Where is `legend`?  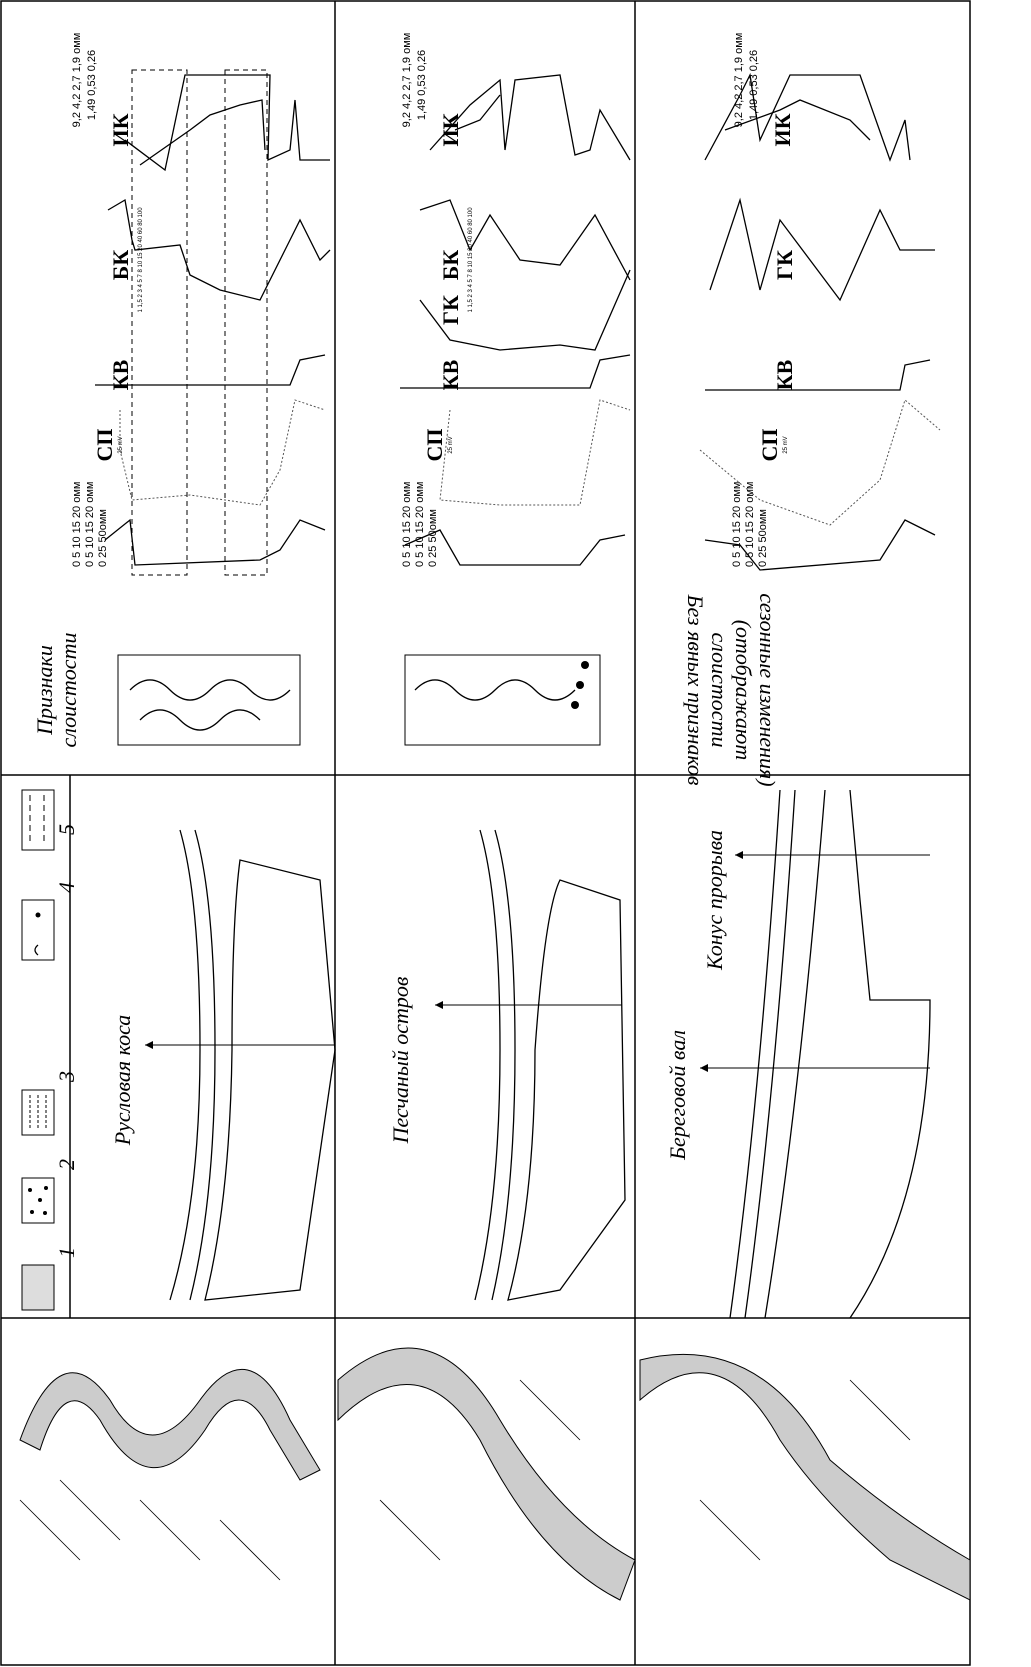
legend is located at coordinates (38, 1050).